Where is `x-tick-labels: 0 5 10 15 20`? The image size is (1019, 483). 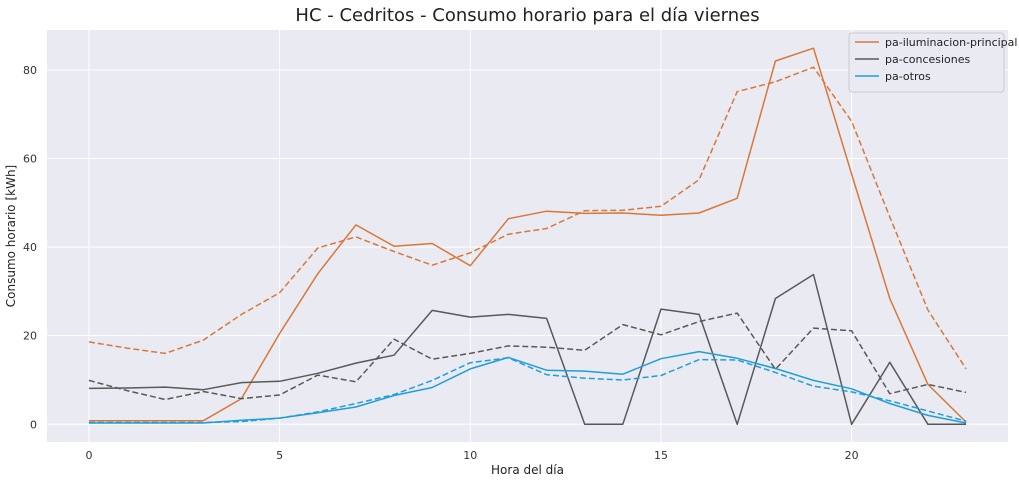 x-tick-labels: 0 5 10 15 20 is located at coordinates (471, 455).